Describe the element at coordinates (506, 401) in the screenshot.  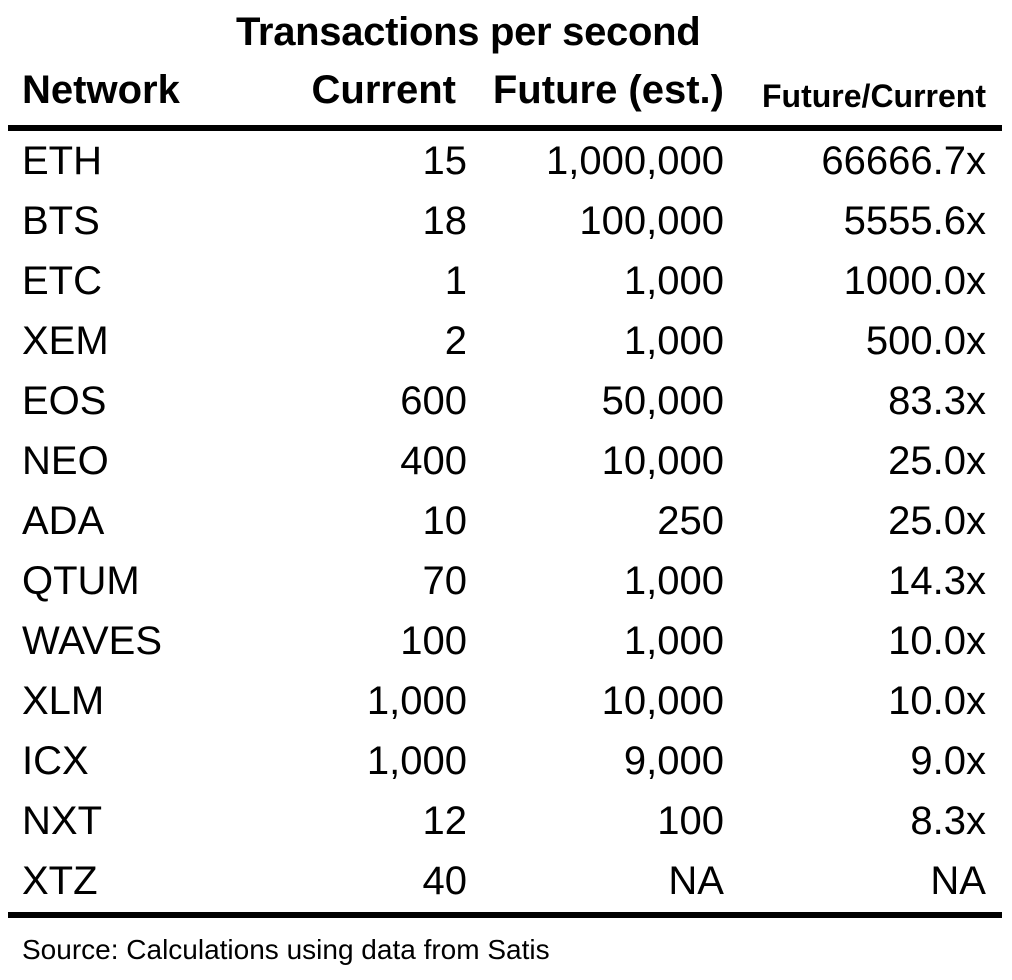
I see `table-row: EOS 600 50,000 83.3x` at that location.